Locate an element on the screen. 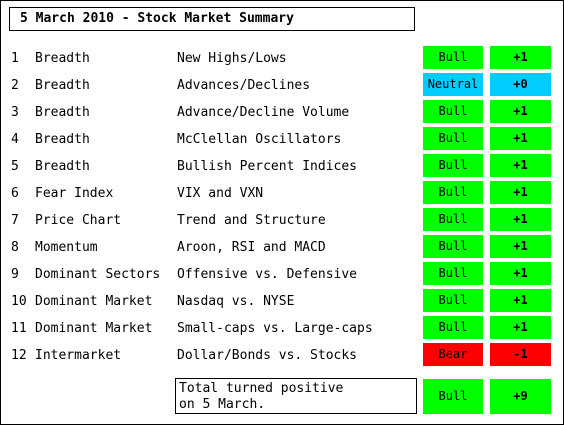 The height and width of the screenshot is (425, 564). row-number: 9 is located at coordinates (15, 274).